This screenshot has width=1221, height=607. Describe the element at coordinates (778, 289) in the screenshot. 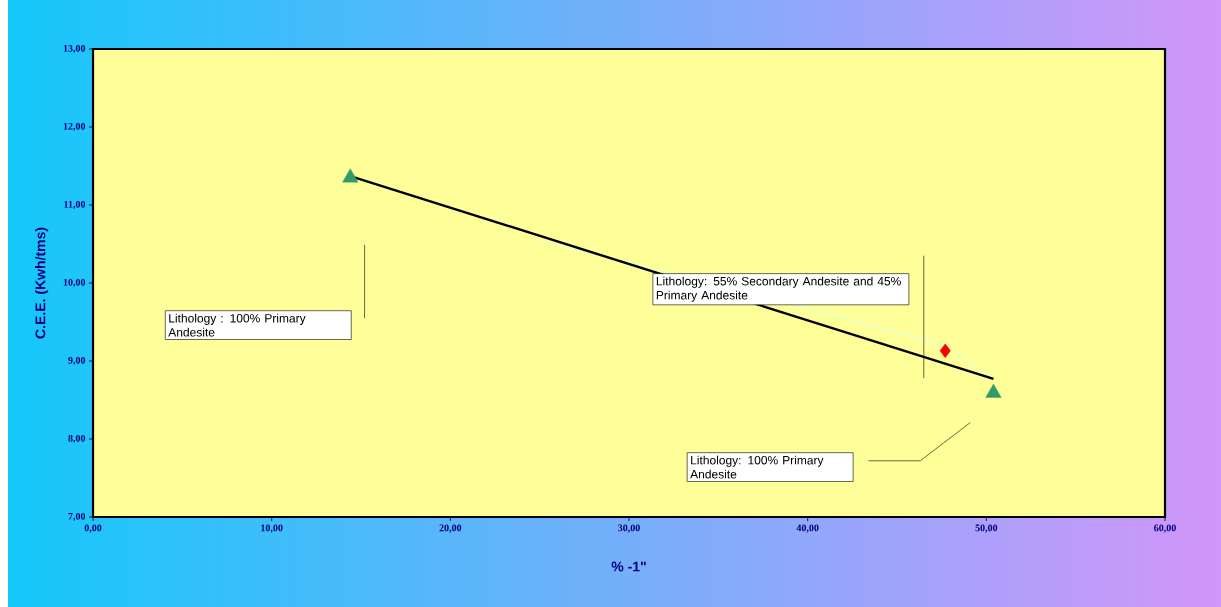

I see `annotation: Lithology: 55% Secondary Andesite and 45% Primary Andesite` at that location.